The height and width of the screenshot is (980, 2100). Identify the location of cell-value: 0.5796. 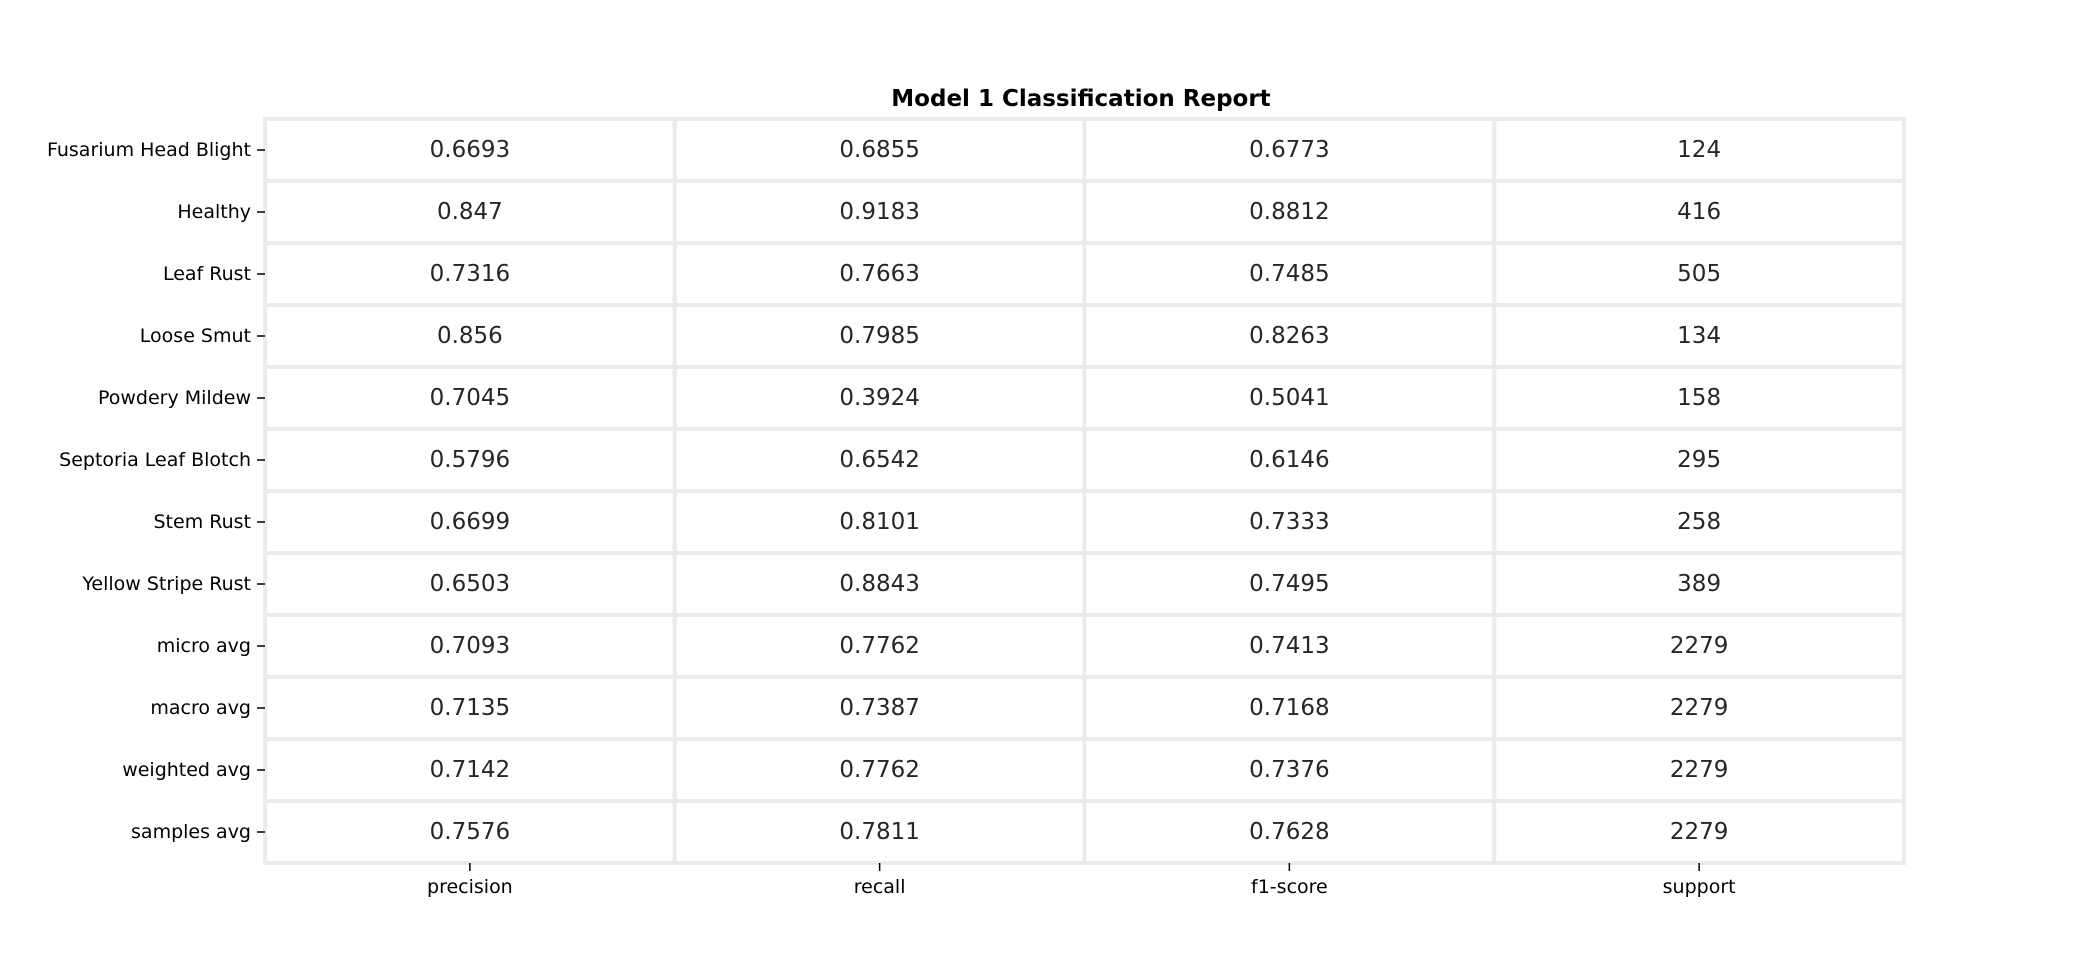
(470, 460).